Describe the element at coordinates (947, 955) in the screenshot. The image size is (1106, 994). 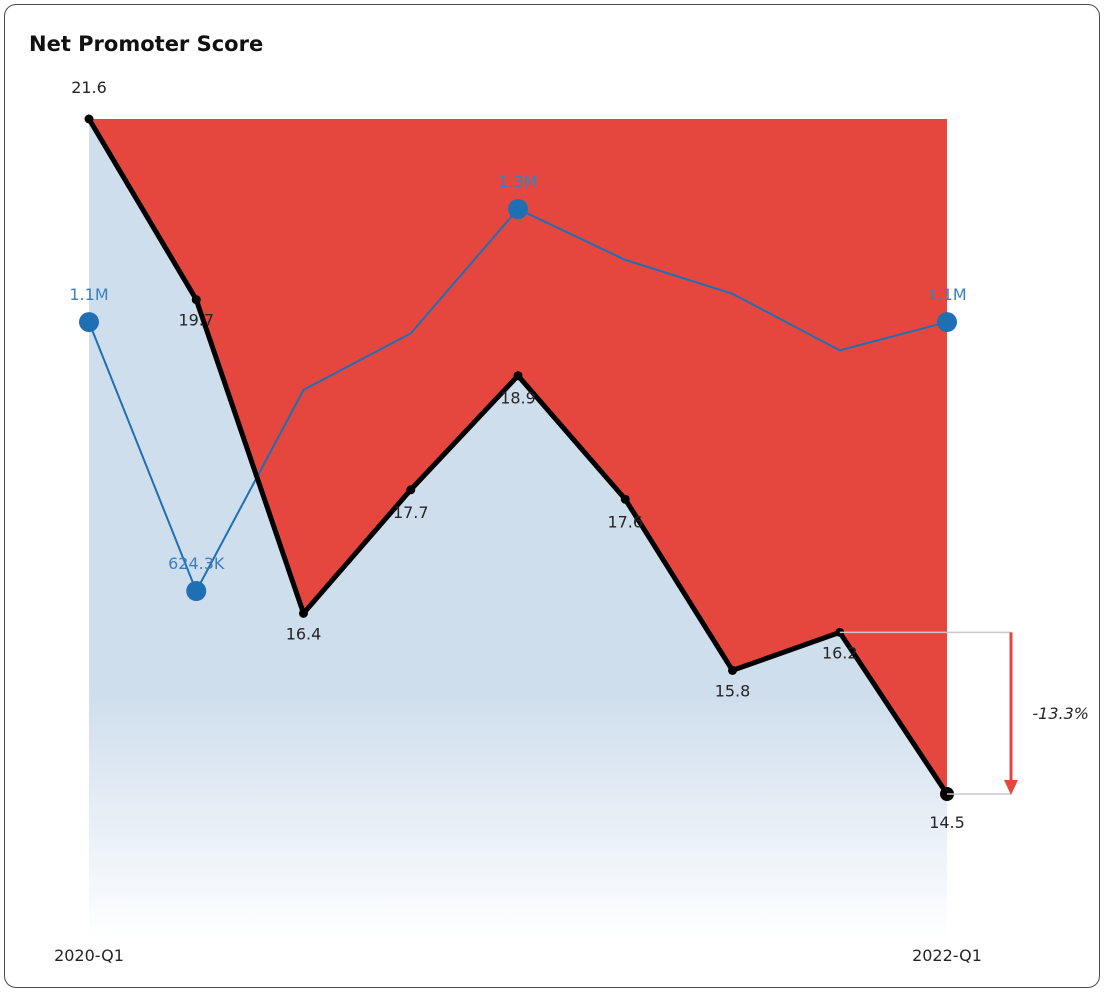
I see `x-tick-label: 2022-Q1` at that location.